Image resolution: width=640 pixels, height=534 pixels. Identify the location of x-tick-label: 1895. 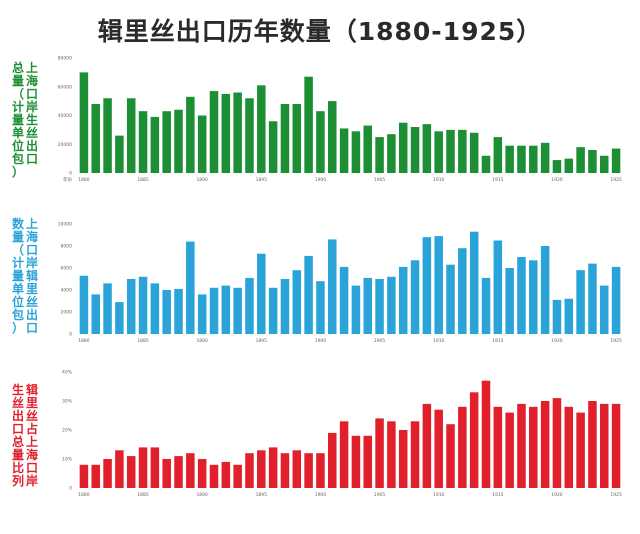
(262, 495).